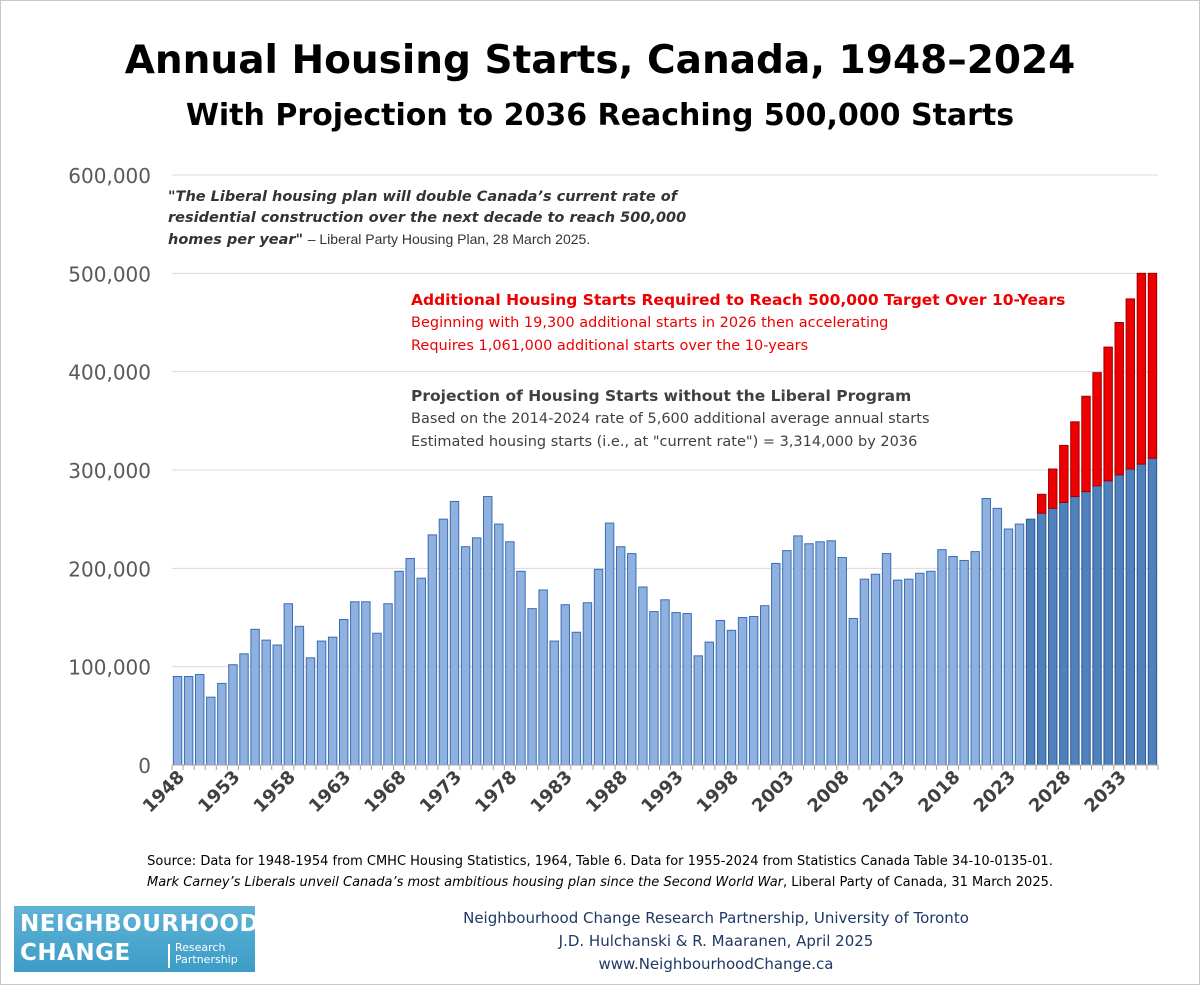  I want to click on logo-tagline: Research Partnership, so click(206, 954).